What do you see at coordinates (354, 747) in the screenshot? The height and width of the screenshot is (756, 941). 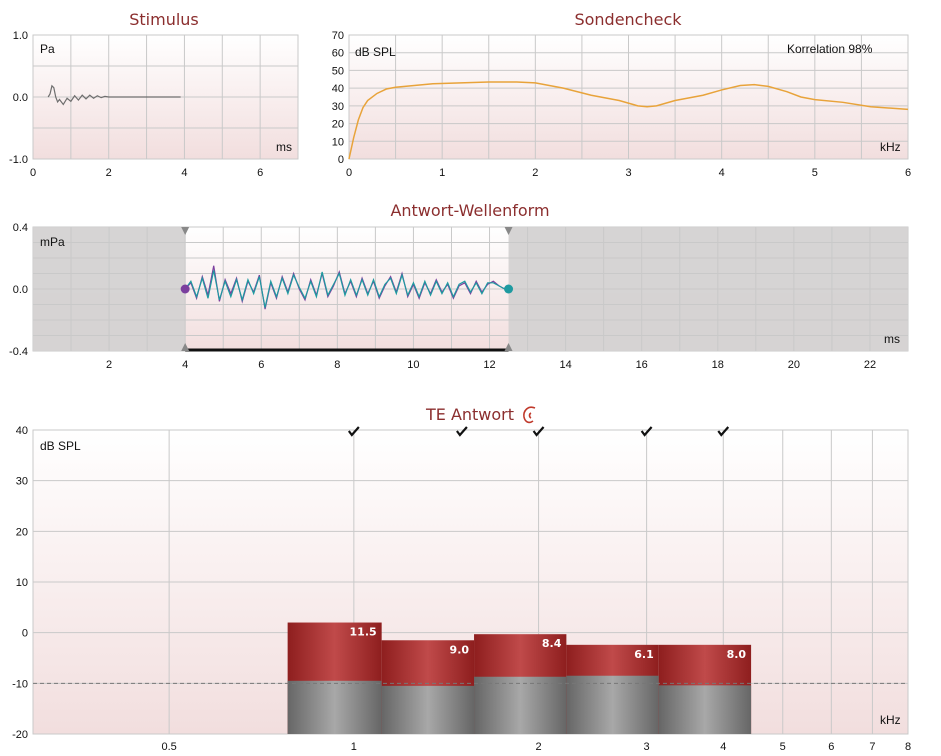 I see `te-antwort-x-tick: 1` at bounding box center [354, 747].